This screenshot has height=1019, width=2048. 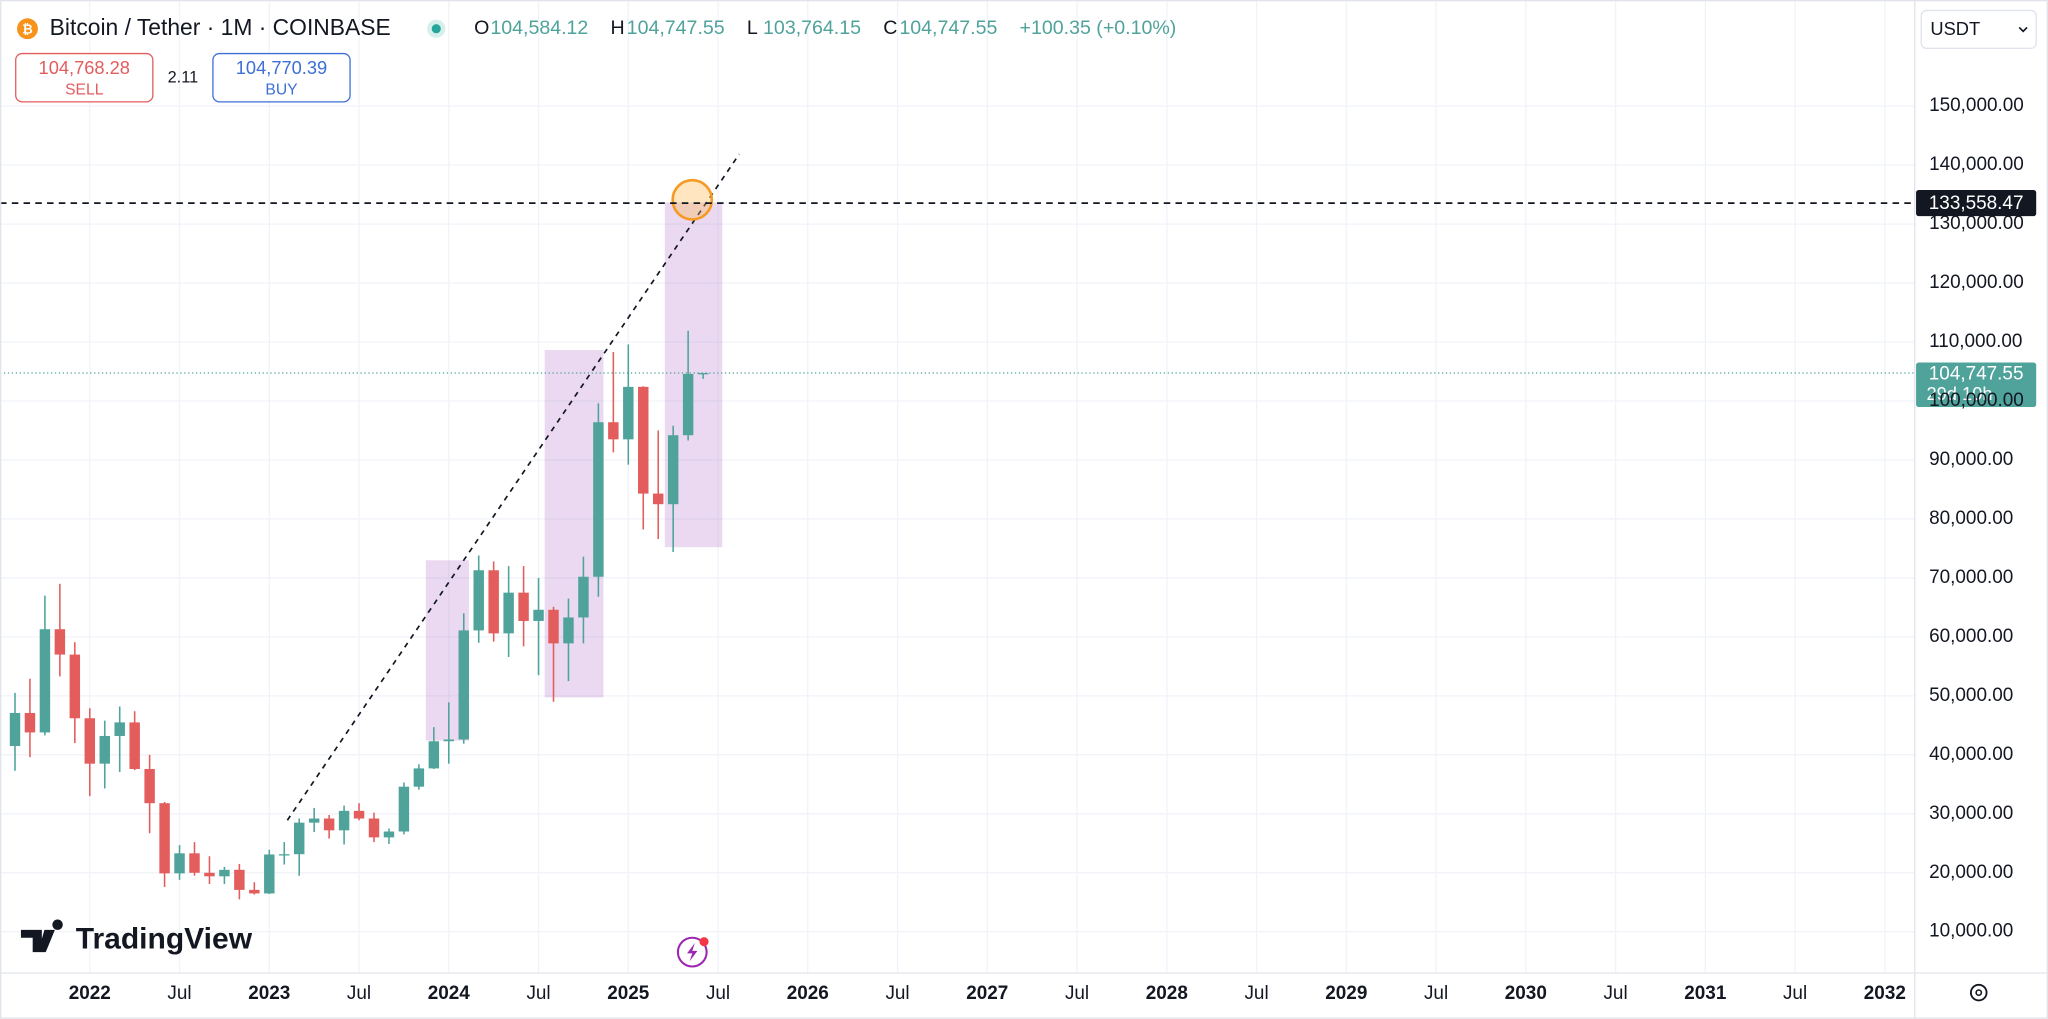 I want to click on brand-name: TradingView, so click(x=164, y=938).